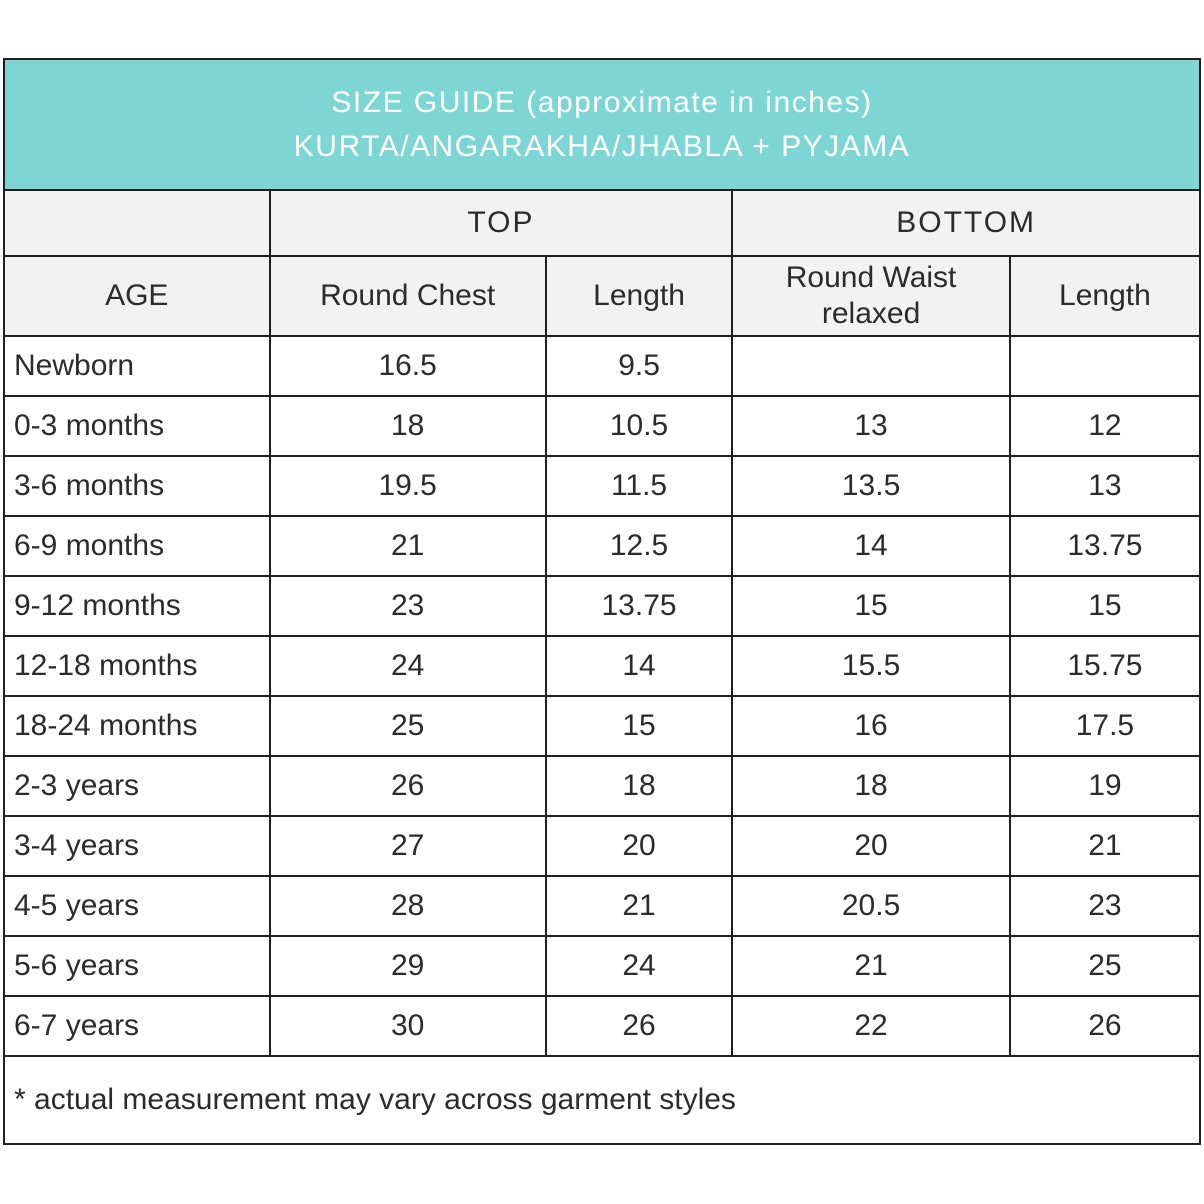 This screenshot has width=1204, height=1204. I want to click on age-cell: Newborn, so click(137, 366).